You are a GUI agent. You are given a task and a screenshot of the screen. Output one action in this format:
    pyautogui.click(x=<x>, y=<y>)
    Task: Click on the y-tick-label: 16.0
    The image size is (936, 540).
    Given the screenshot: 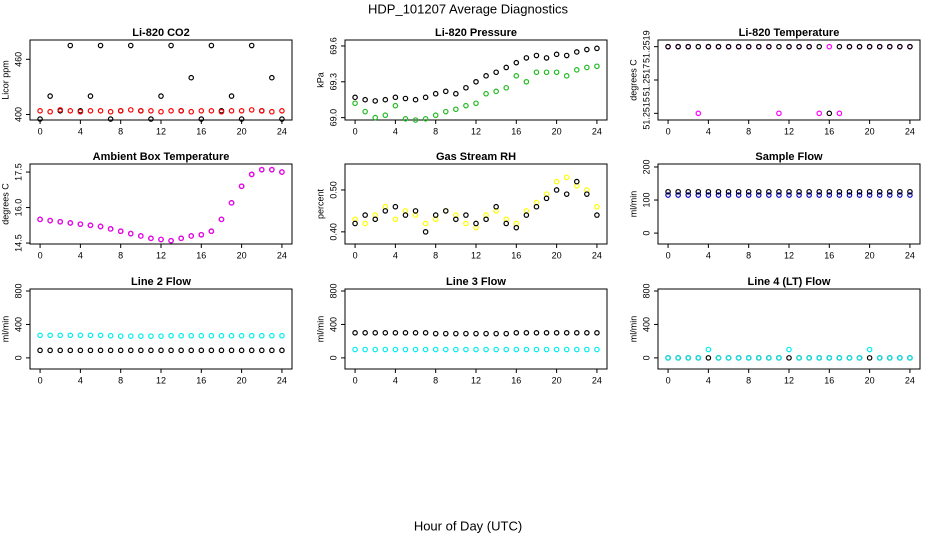 What is the action you would take?
    pyautogui.click(x=18, y=208)
    